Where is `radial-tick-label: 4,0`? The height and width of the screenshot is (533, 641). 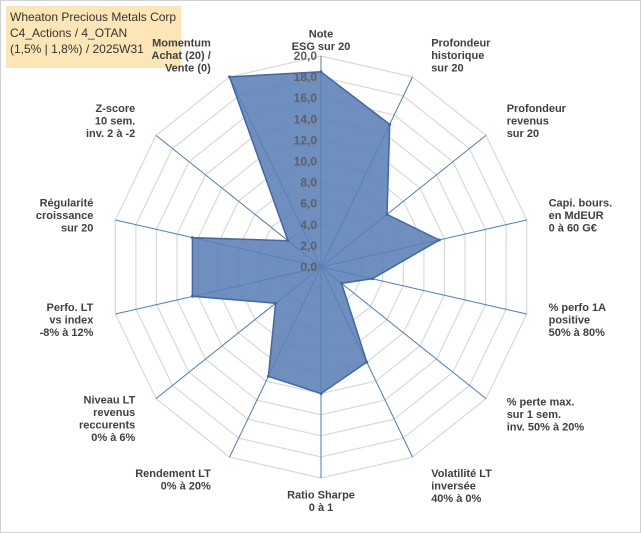
radial-tick-label: 4,0 is located at coordinates (308, 225).